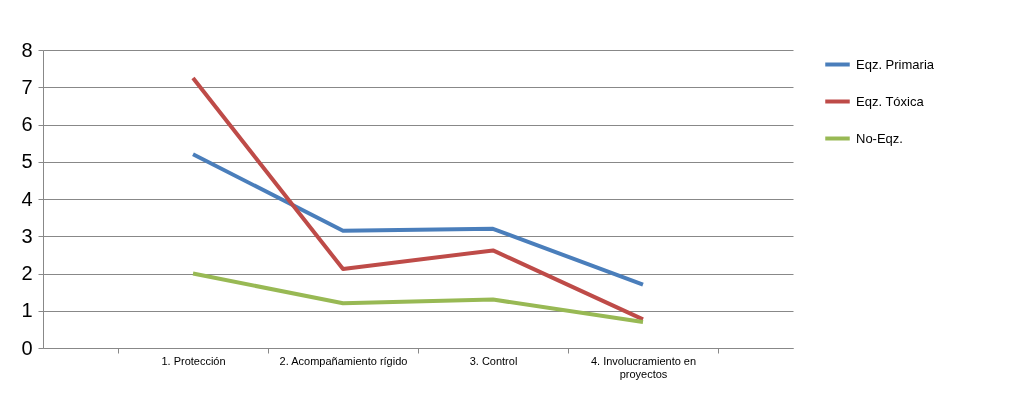 The width and height of the screenshot is (1032, 401). What do you see at coordinates (493, 360) in the screenshot?
I see `x-tick-label: 3. Control` at bounding box center [493, 360].